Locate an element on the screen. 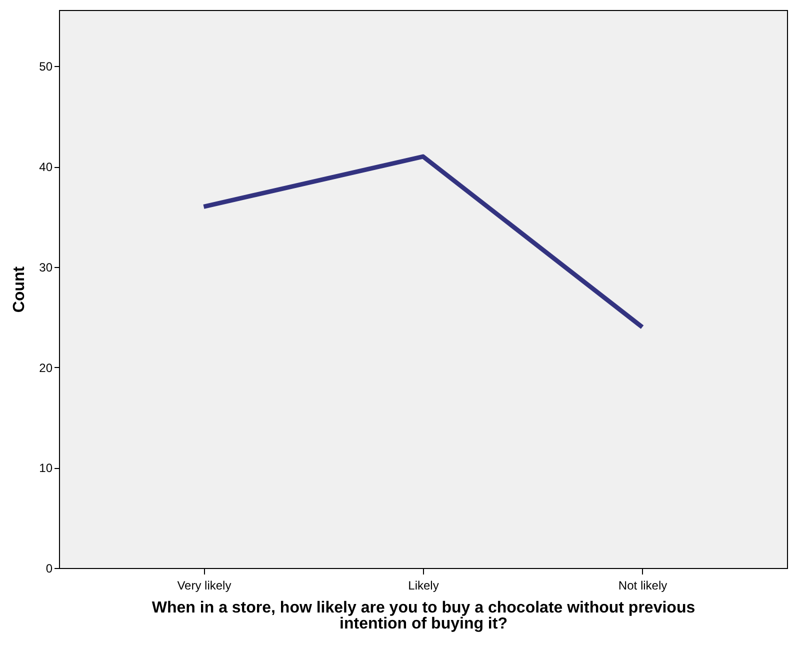 The width and height of the screenshot is (795, 645). x-tick-label: Very likely is located at coordinates (204, 585).